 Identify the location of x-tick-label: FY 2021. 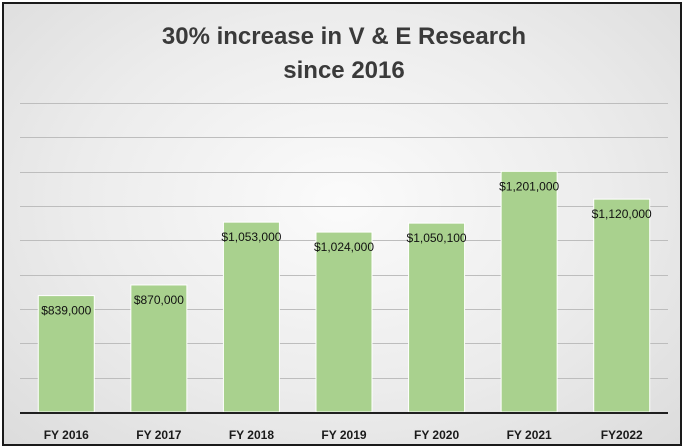
(529, 435).